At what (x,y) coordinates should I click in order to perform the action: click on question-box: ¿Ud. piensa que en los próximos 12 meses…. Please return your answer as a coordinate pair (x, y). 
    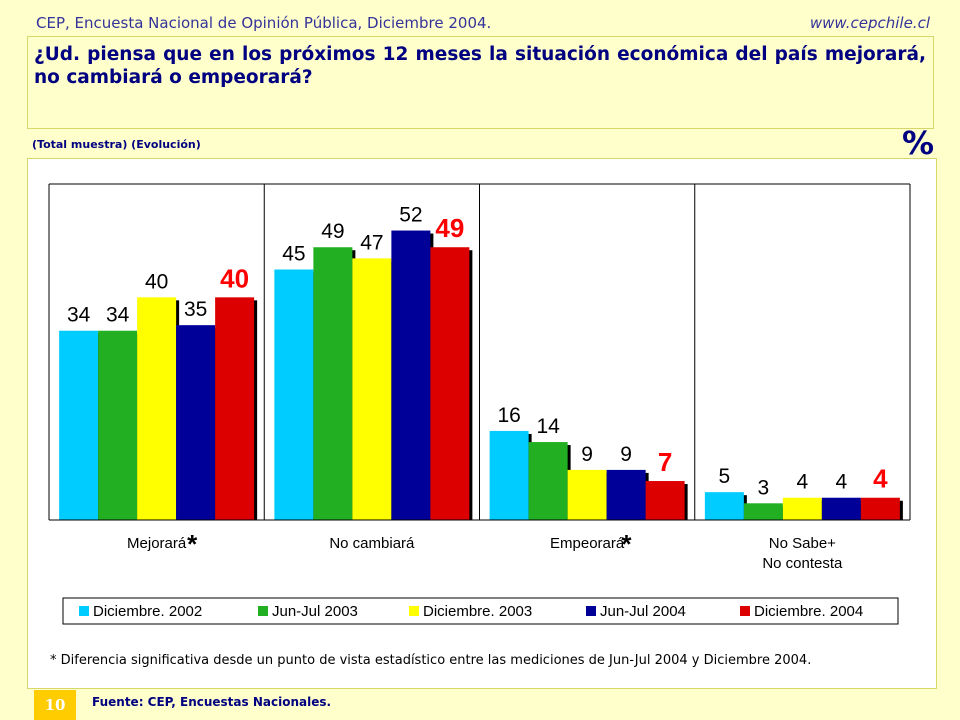
    Looking at the image, I should click on (480, 82).